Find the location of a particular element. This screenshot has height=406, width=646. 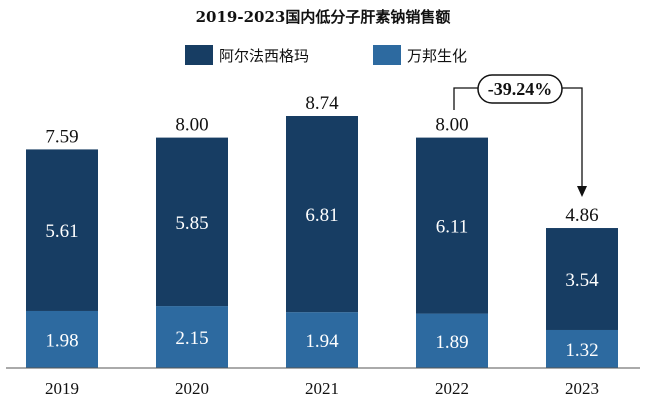

data-label-2023-series-2: 1.32 is located at coordinates (581, 350).